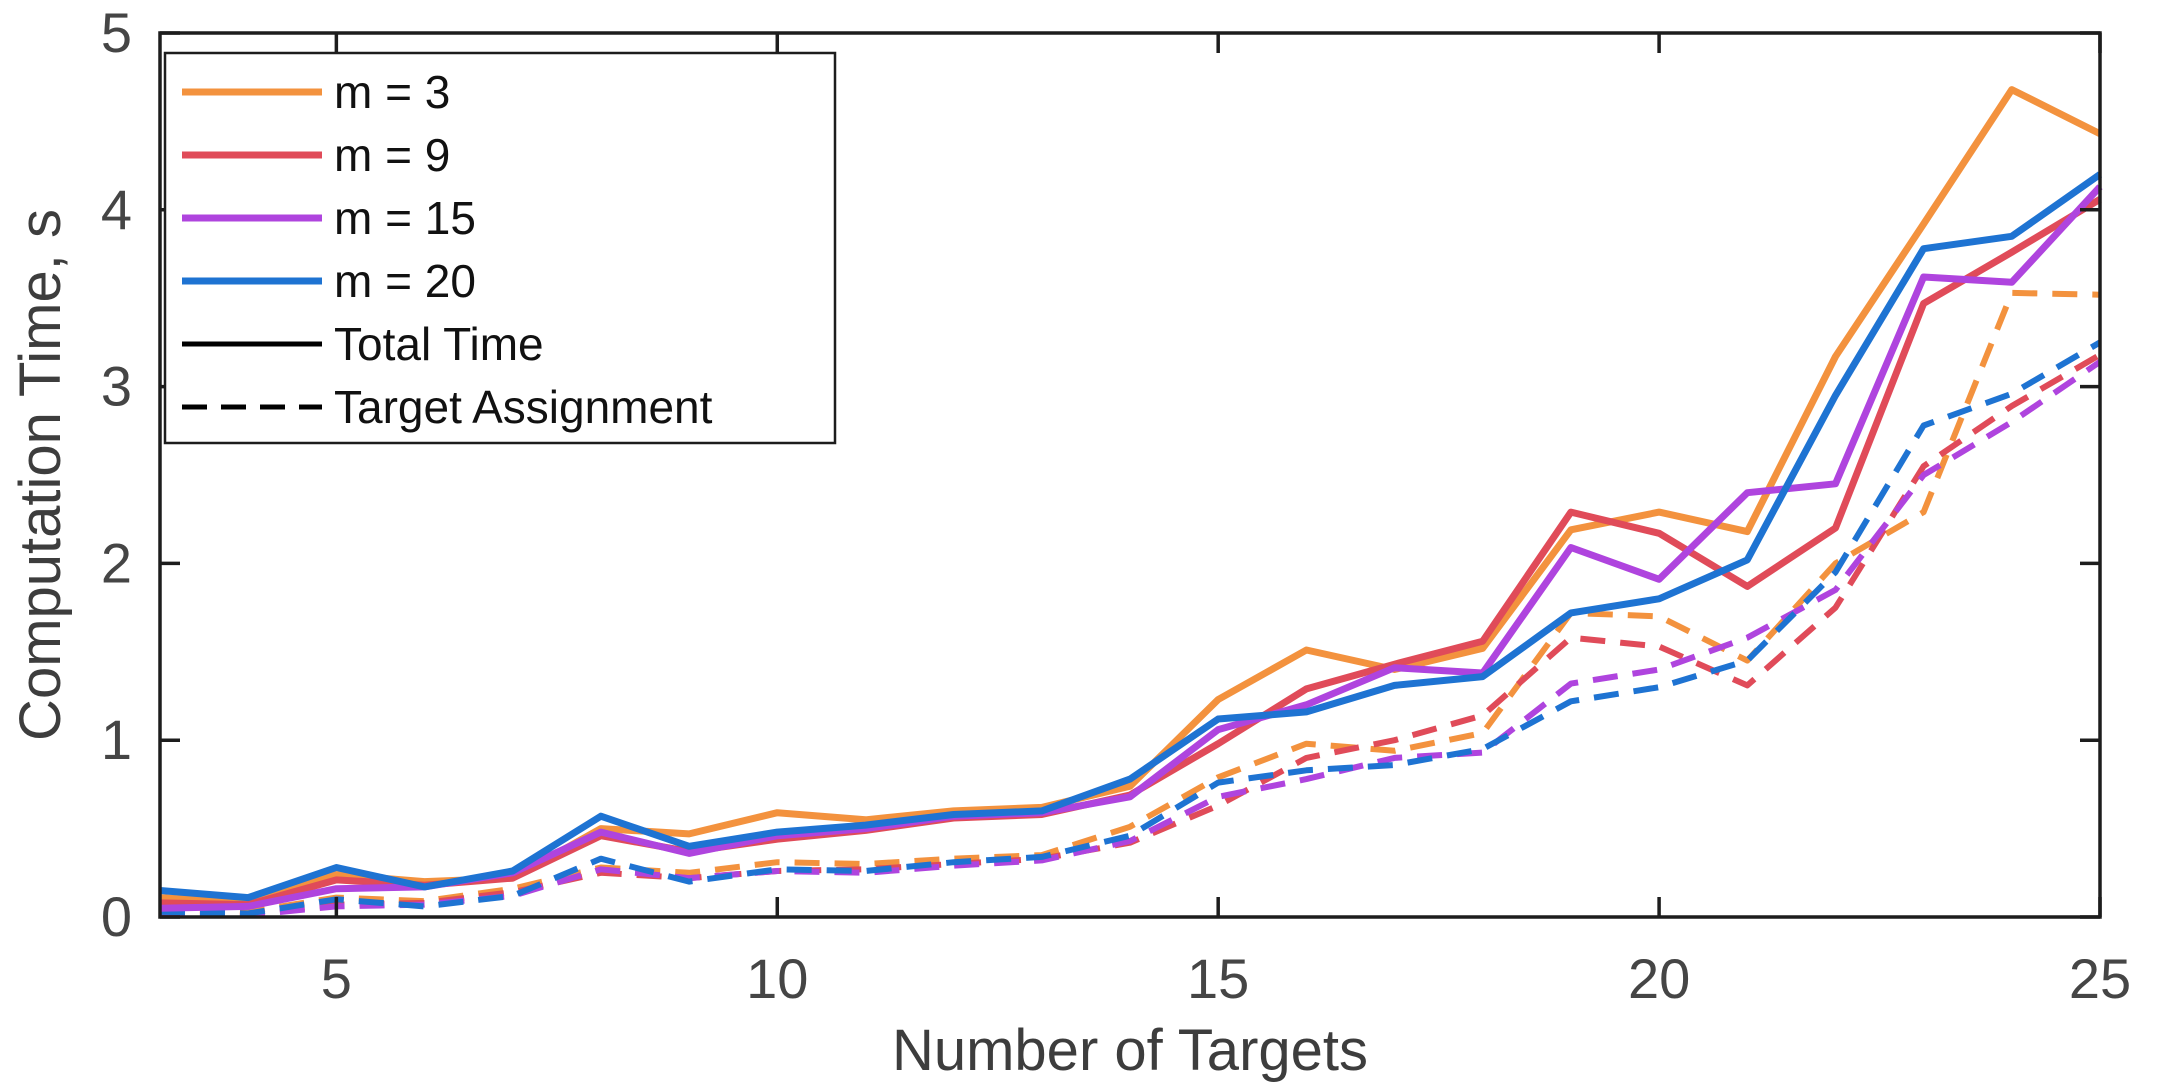 This screenshot has height=1089, width=2158. Describe the element at coordinates (1130, 1050) in the screenshot. I see `x-axis-label: Number of Targets` at that location.